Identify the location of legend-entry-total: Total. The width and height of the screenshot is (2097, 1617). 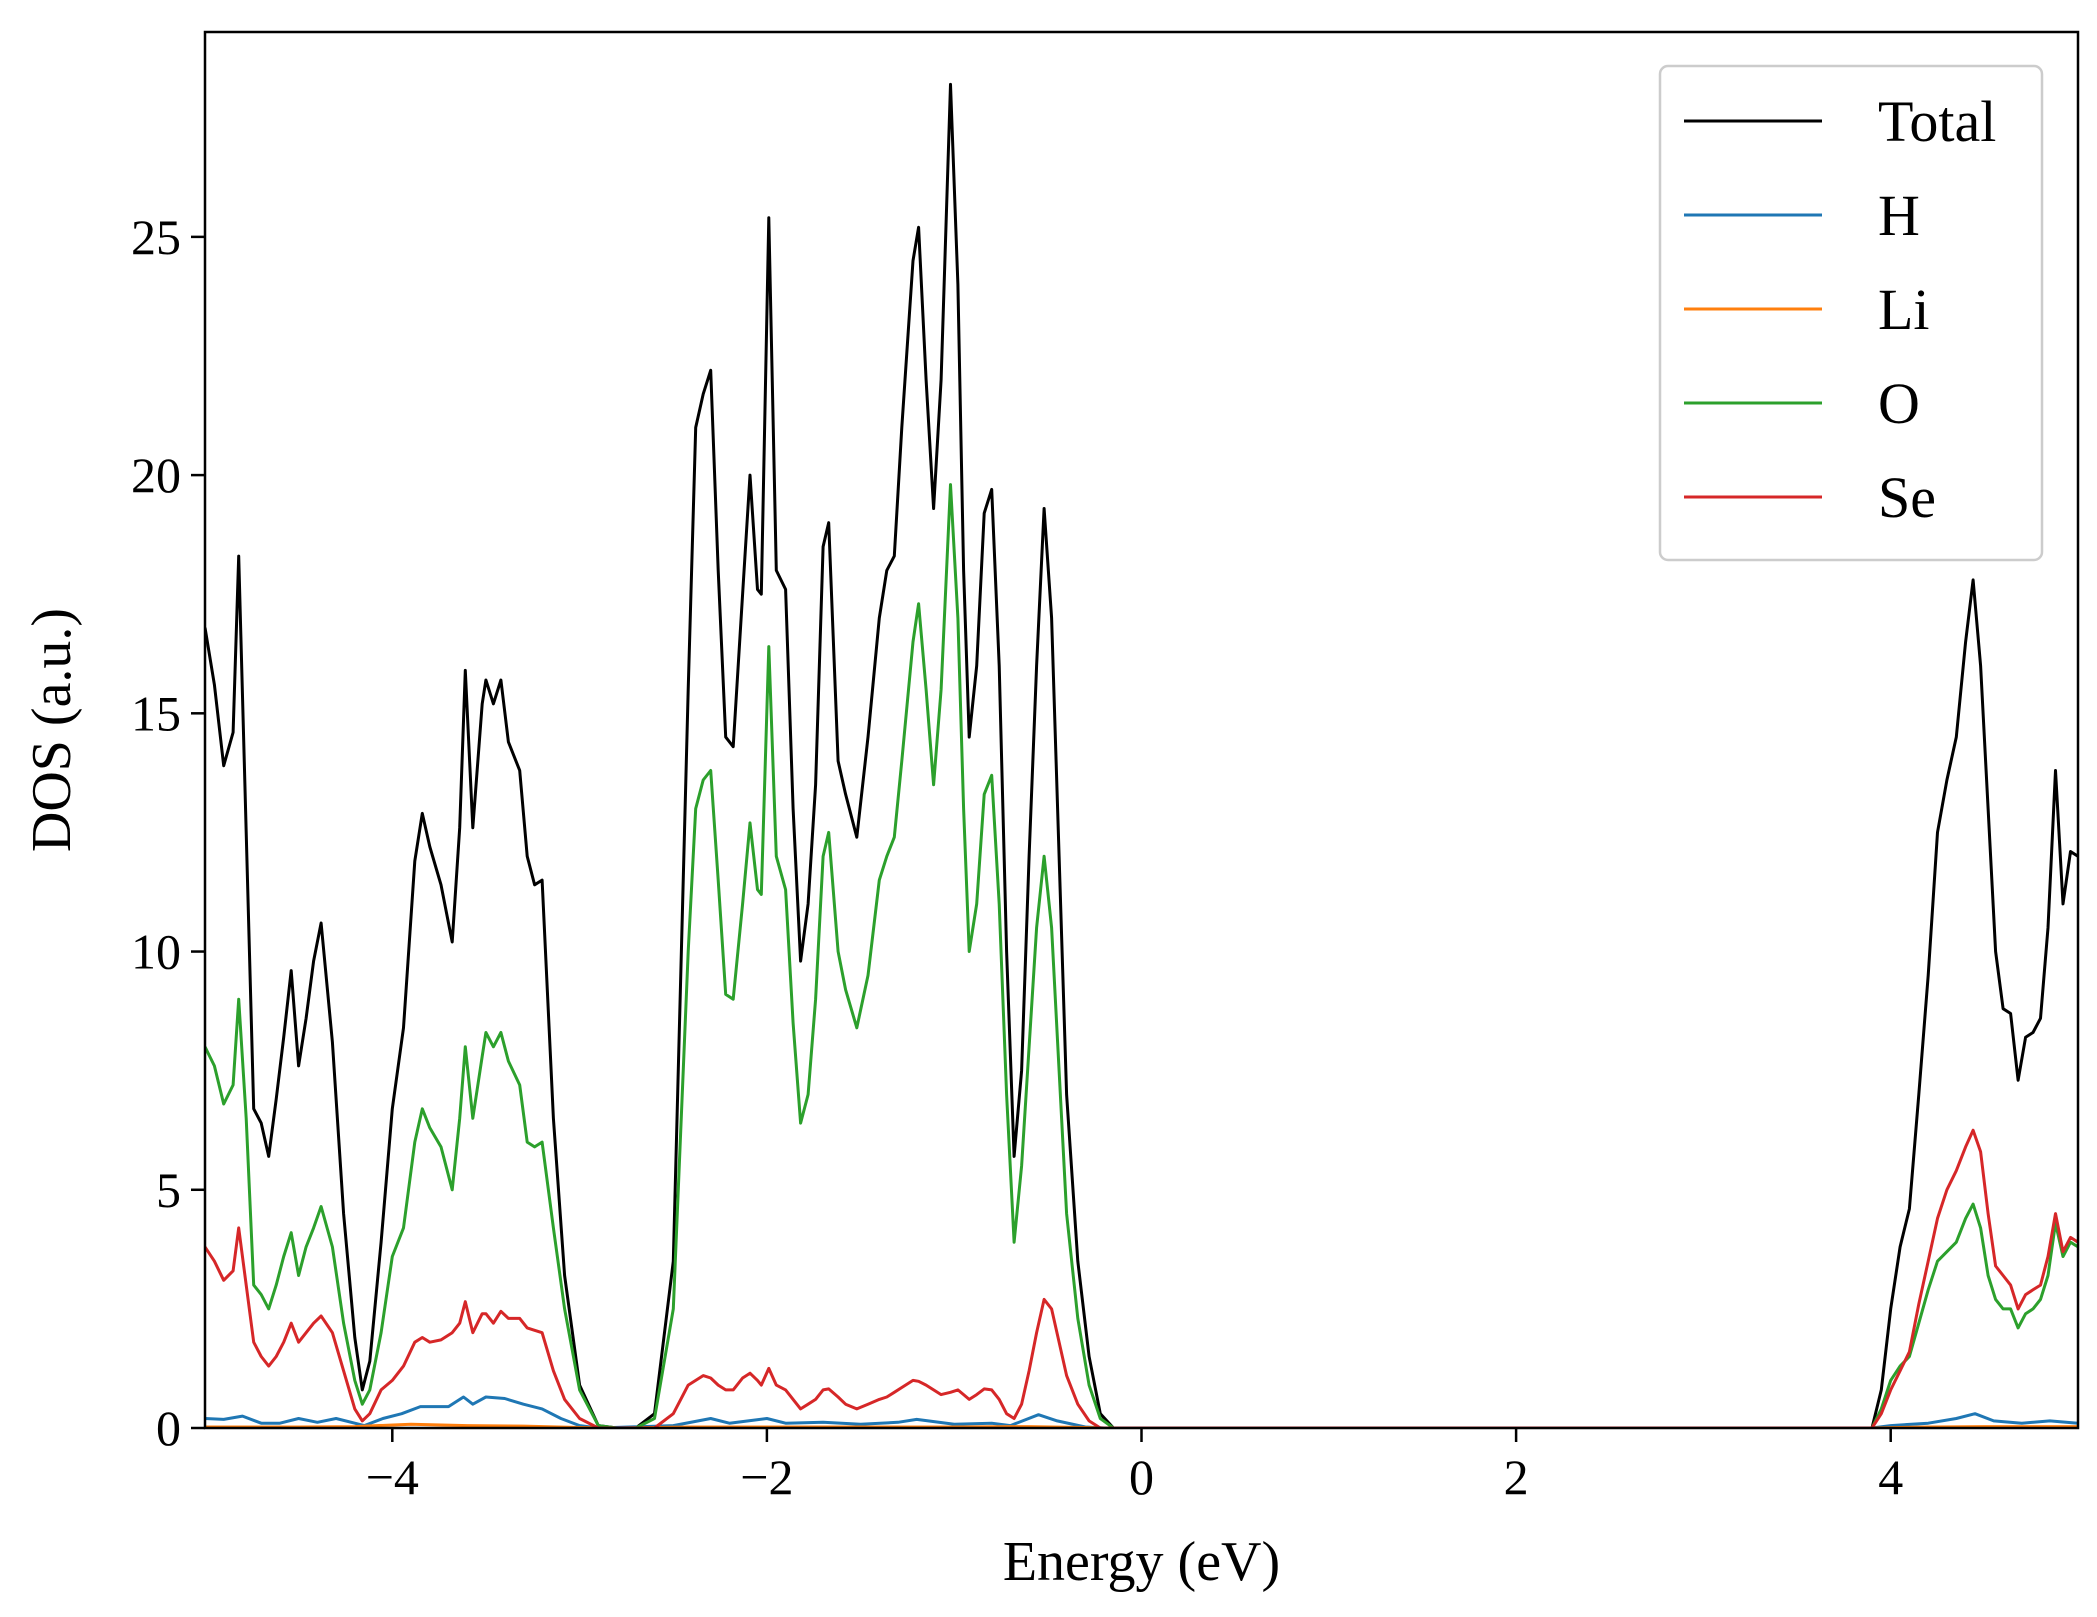
(1937, 121).